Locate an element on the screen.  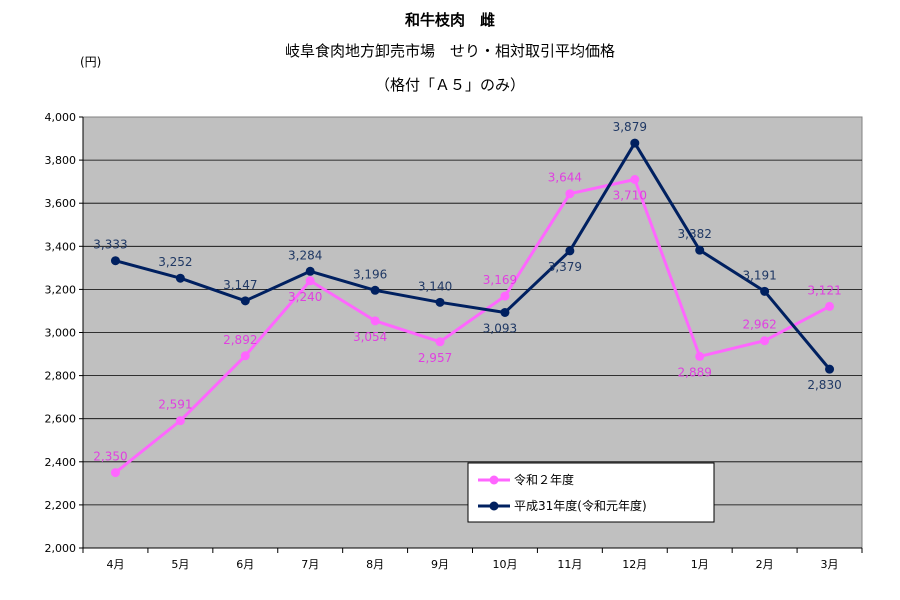
y-tick-label: 2,600 is located at coordinates (61, 419).